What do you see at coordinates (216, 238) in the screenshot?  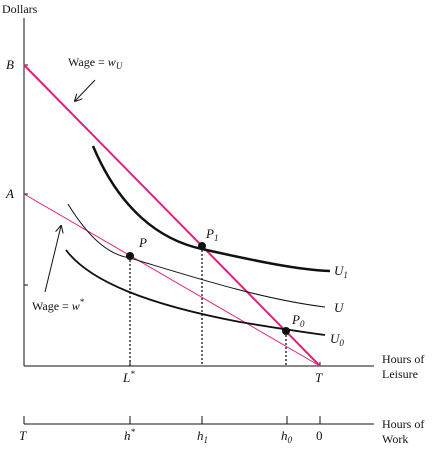 I see `point-p1-sub: 1` at bounding box center [216, 238].